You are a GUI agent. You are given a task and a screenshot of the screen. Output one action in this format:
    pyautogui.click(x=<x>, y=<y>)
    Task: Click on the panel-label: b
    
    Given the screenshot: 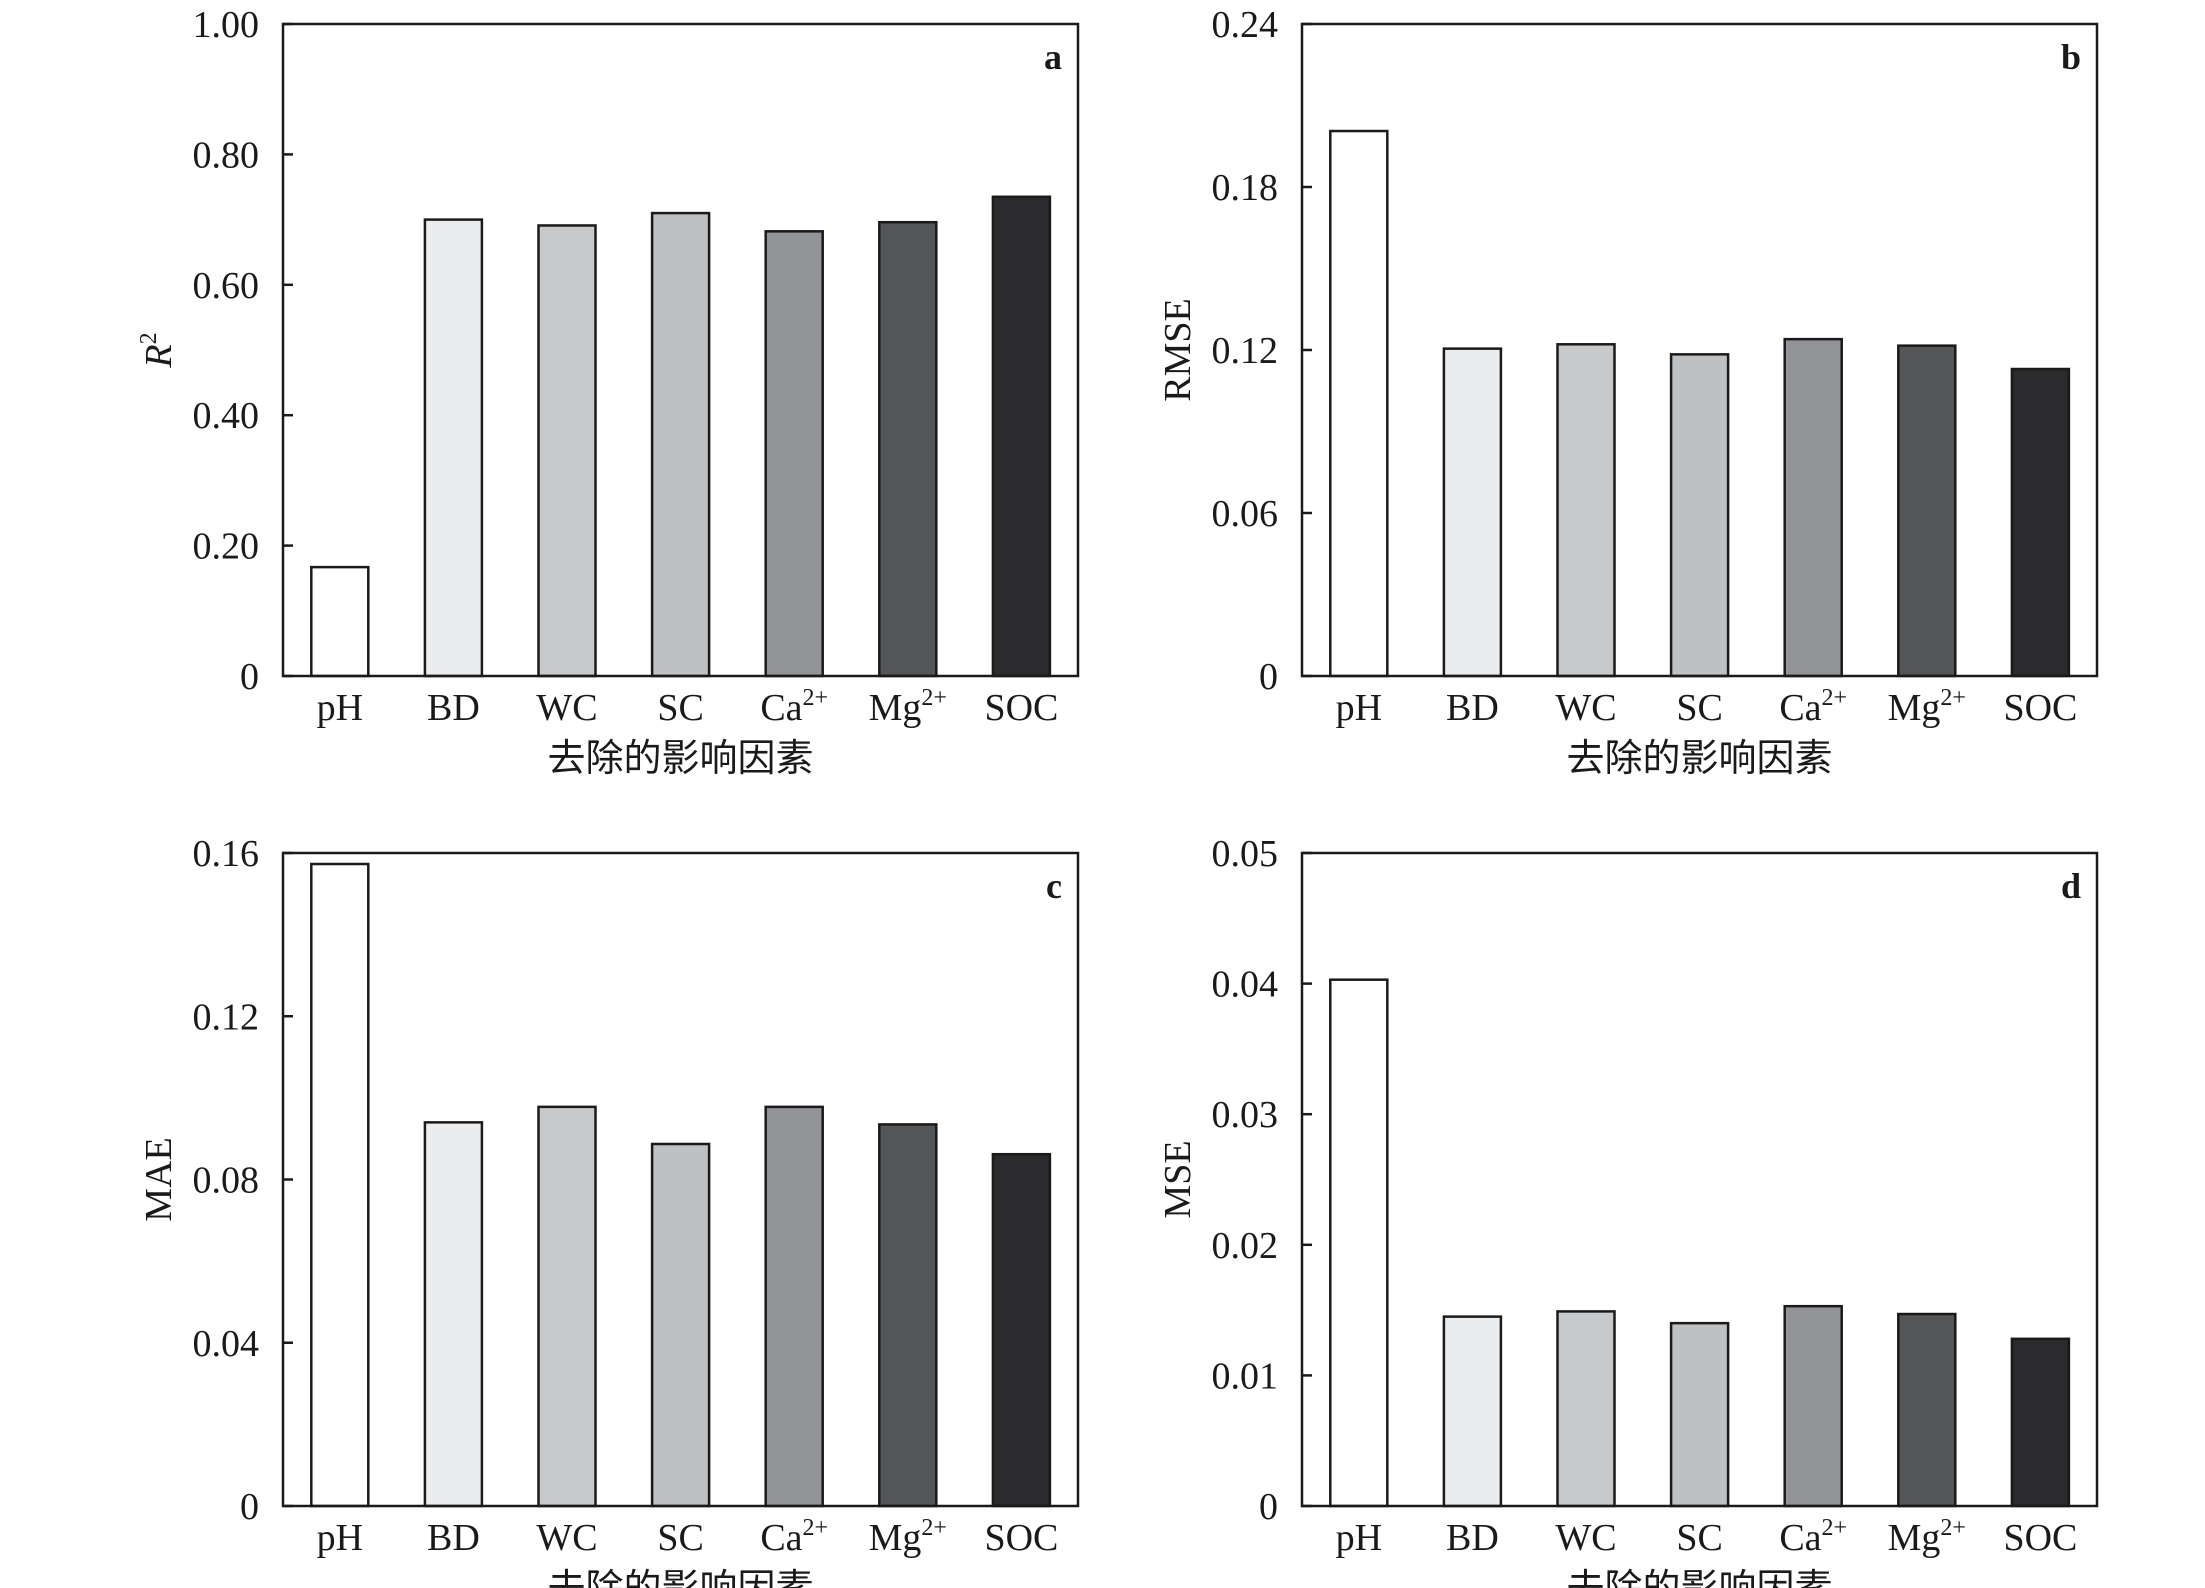 What is the action you would take?
    pyautogui.click(x=2071, y=57)
    